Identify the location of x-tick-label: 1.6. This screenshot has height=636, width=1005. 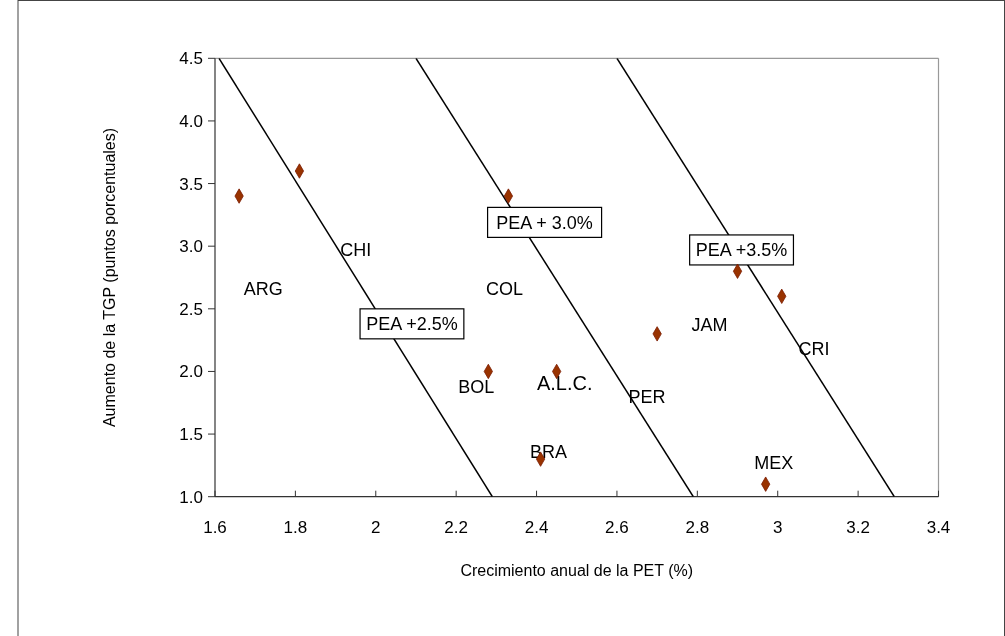
(215, 527).